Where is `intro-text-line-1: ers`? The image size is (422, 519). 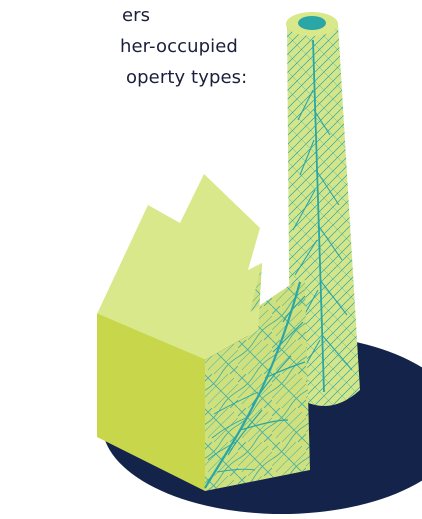
intro-text-line-1: ers is located at coordinates (136, 15).